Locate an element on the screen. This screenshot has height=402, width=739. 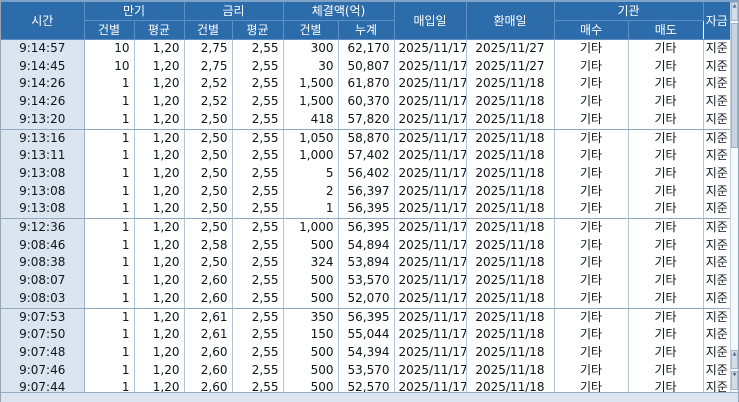
cell: 61,870 is located at coordinates (366, 84).